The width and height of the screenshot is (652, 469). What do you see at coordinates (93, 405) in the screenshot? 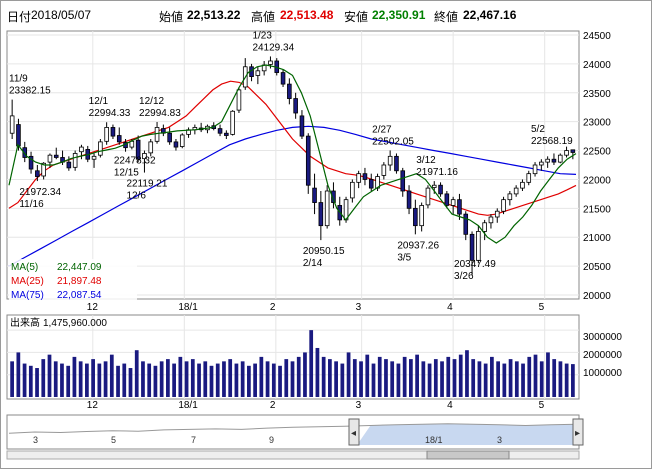
I see `volume-x-tick: 12` at bounding box center [93, 405].